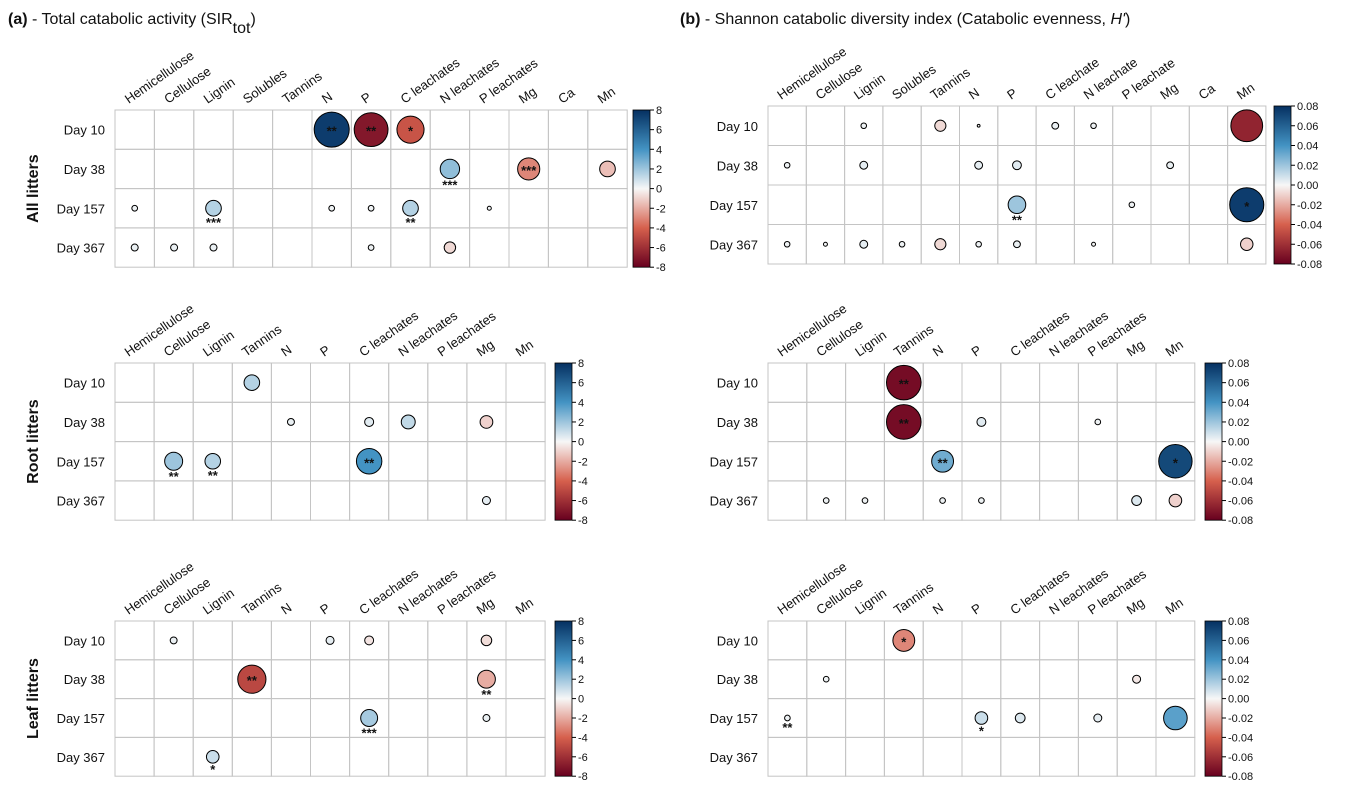  I want to click on colorbar-tick-label: -0.04, so click(1240, 738).